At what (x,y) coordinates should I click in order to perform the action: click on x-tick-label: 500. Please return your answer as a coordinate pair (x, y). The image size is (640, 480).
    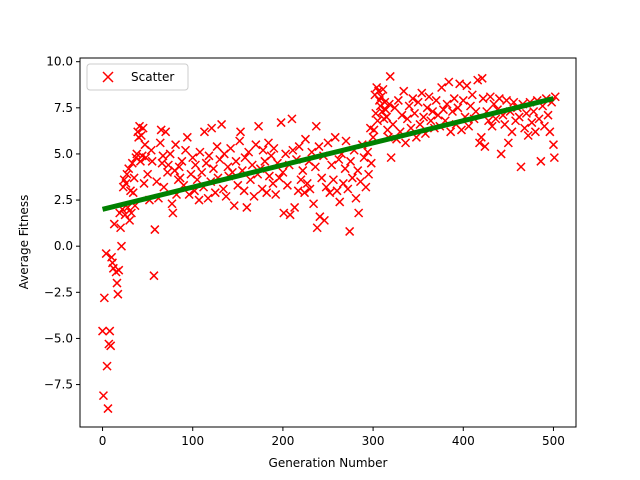
    Looking at the image, I should click on (553, 441).